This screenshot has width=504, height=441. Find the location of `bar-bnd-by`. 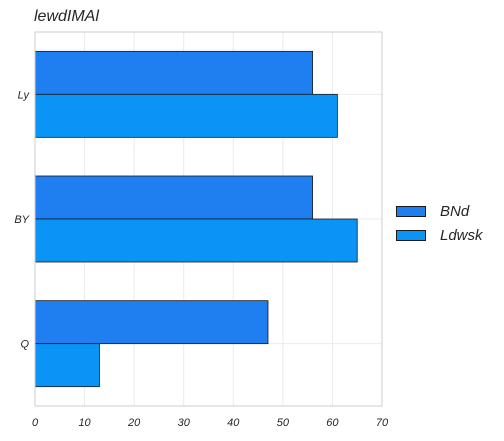

bar-bnd-by is located at coordinates (174, 197).